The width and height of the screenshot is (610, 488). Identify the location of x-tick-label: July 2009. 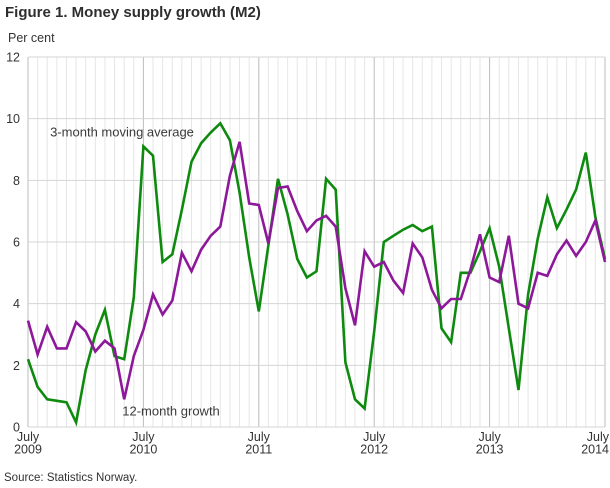
(28, 443).